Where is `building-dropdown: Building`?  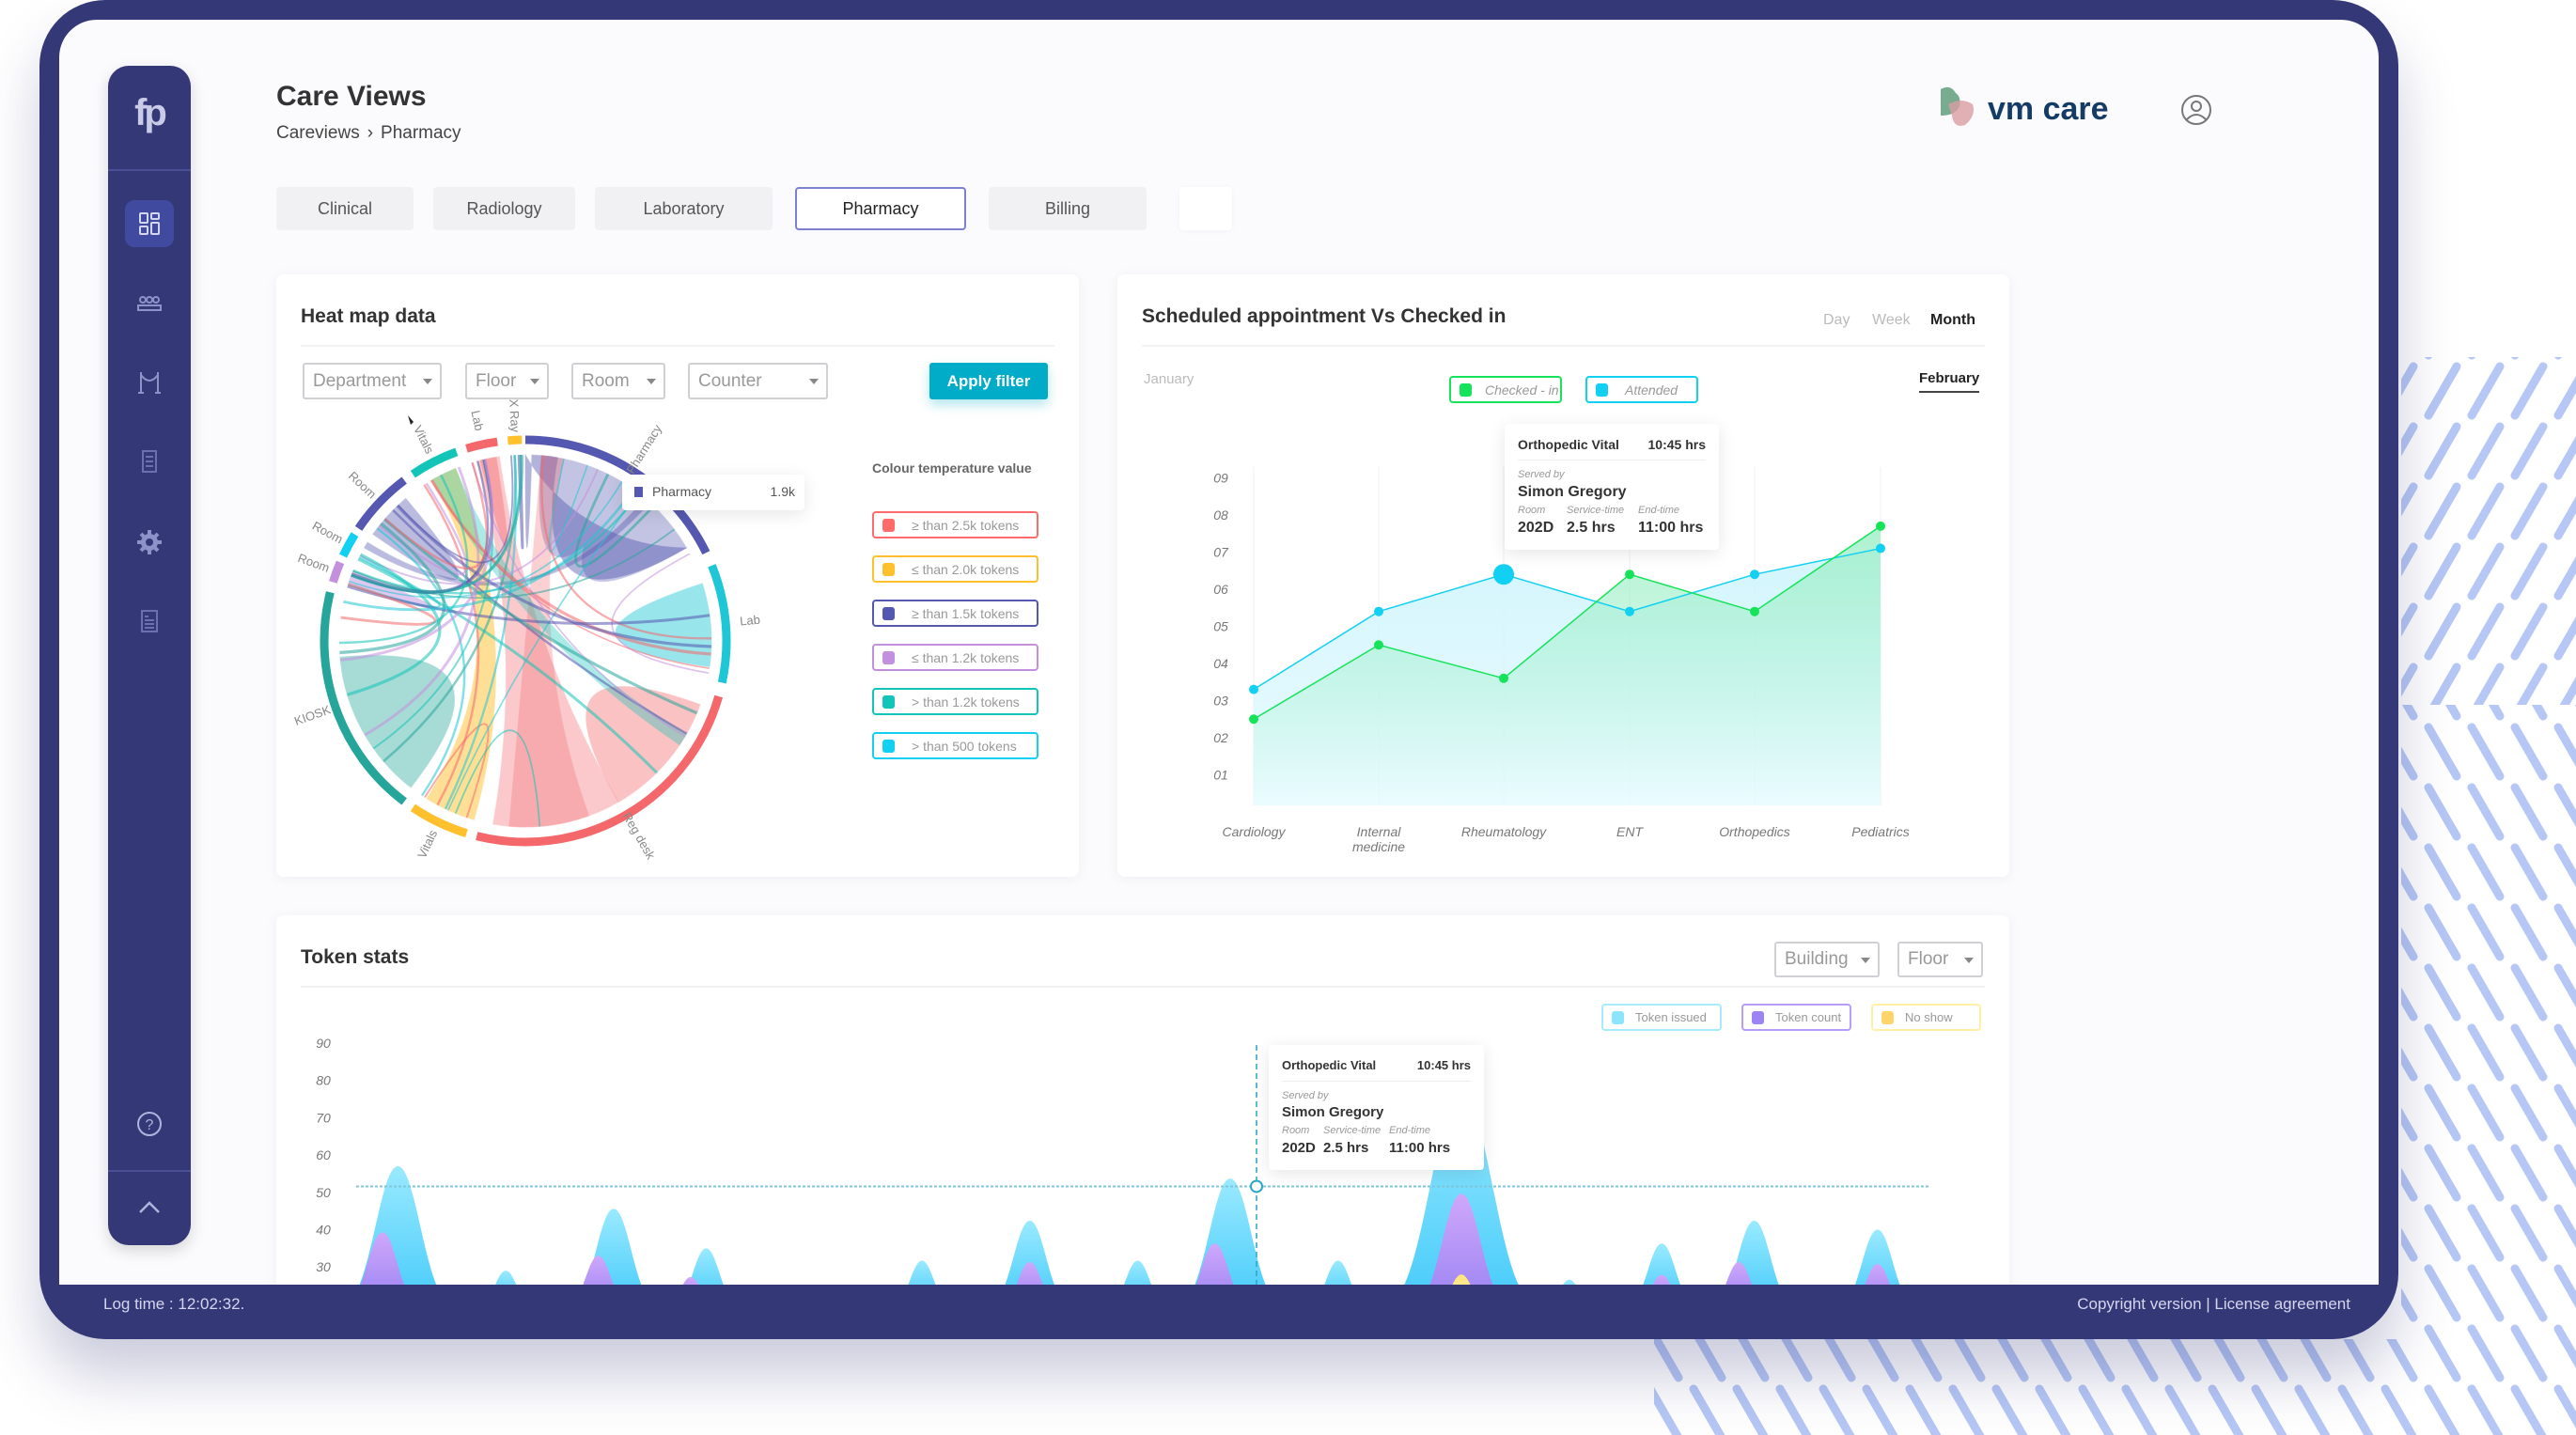
building-dropdown: Building is located at coordinates (1827, 959).